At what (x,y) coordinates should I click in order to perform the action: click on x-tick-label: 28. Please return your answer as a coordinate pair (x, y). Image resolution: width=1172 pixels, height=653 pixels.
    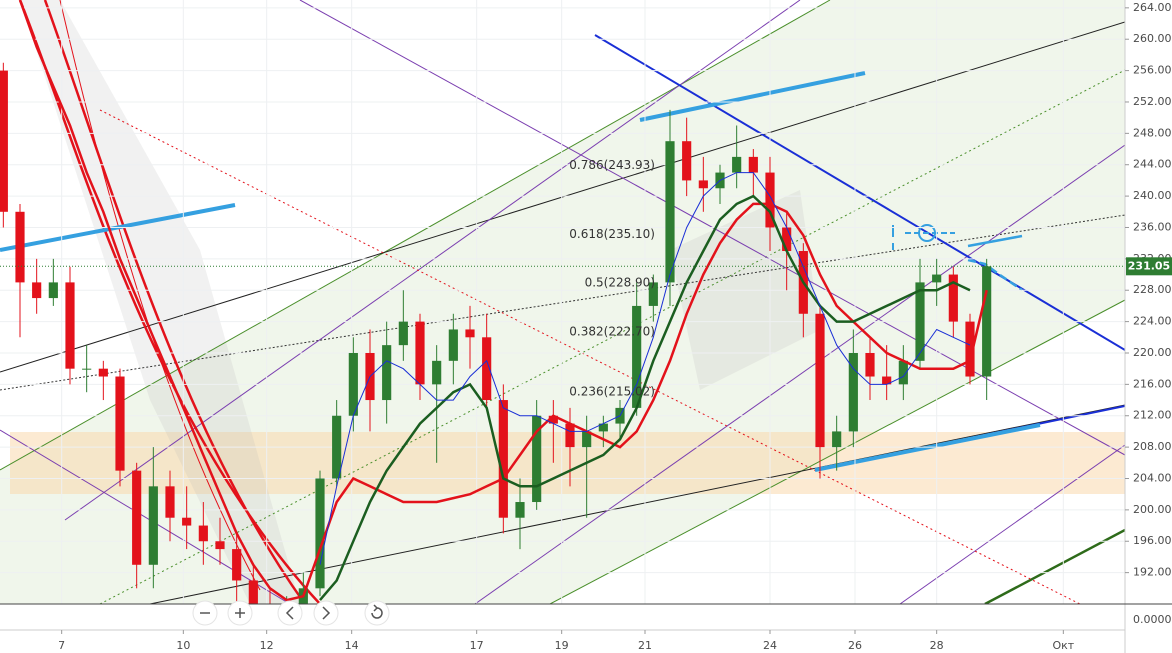
    Looking at the image, I should click on (937, 645).